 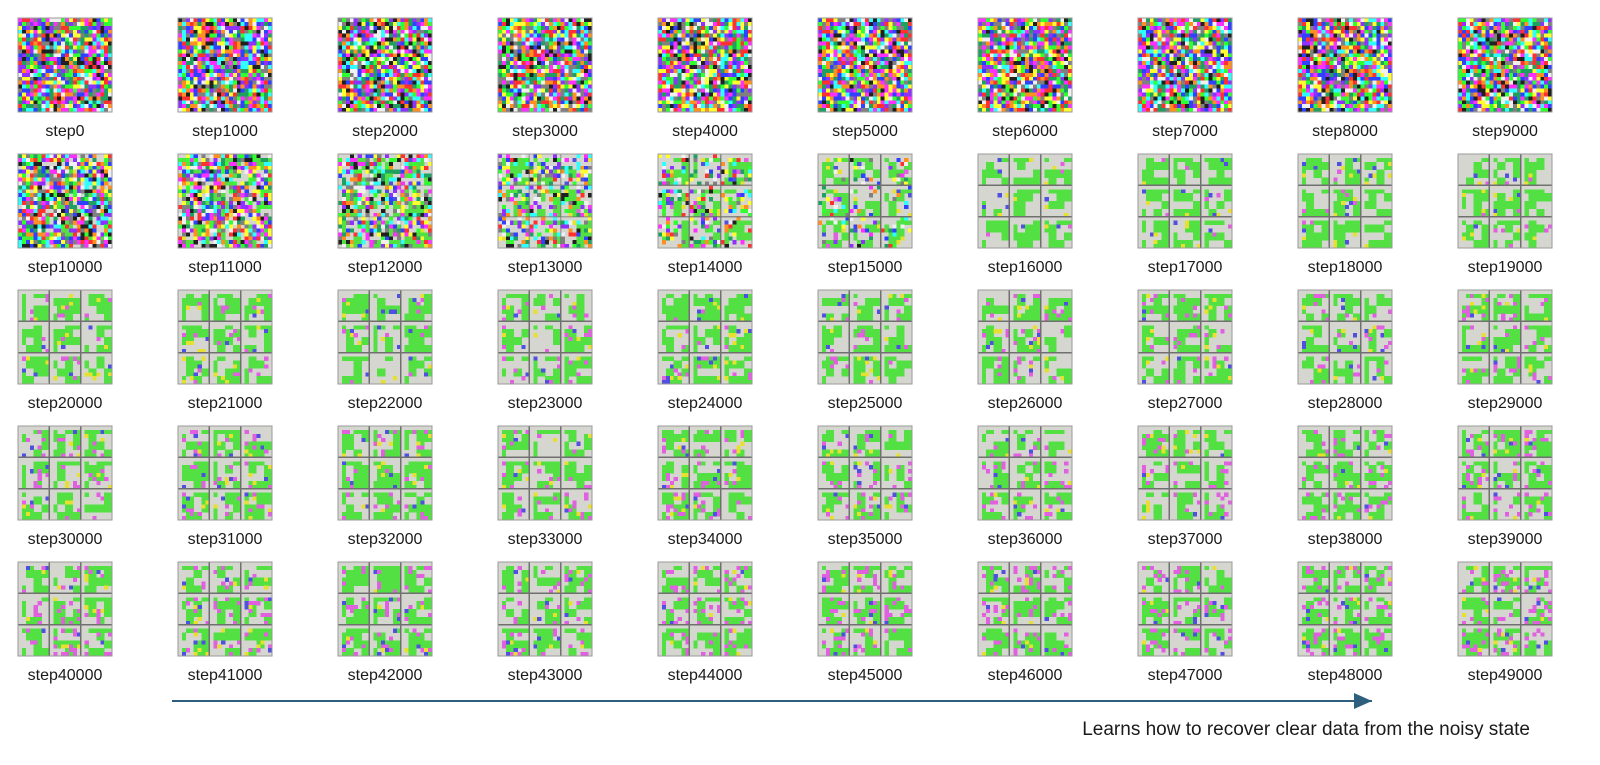 What do you see at coordinates (1185, 267) in the screenshot?
I see `thumbnail-label: step17000` at bounding box center [1185, 267].